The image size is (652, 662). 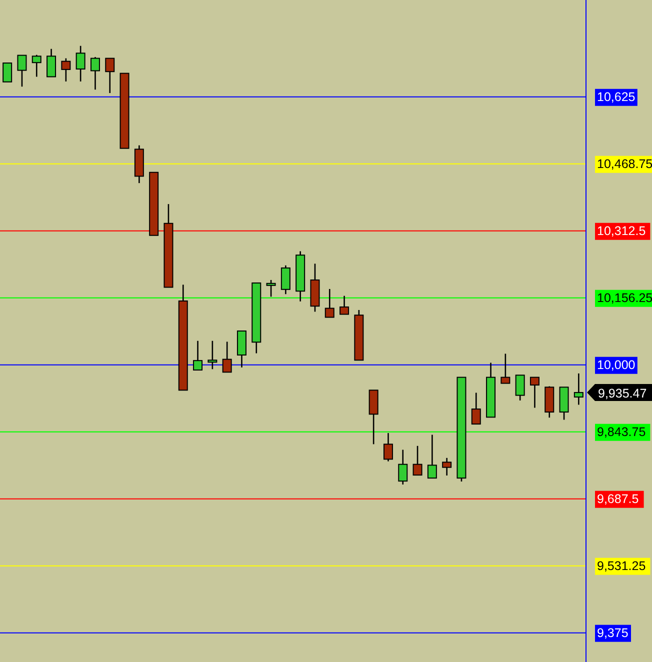 What do you see at coordinates (621, 231) in the screenshot?
I see `y-tick-label: 10,312.5` at bounding box center [621, 231].